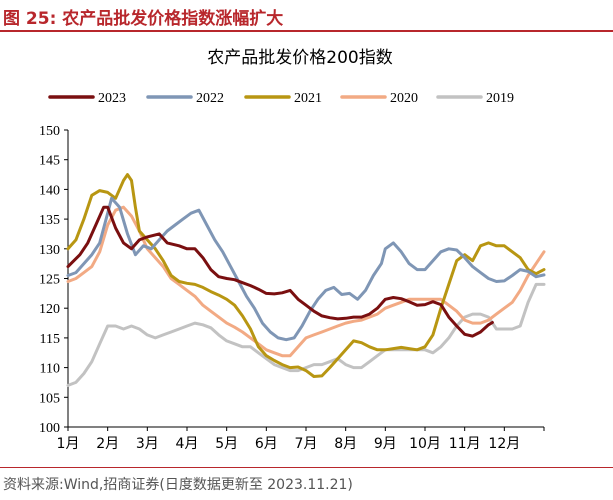 This screenshot has height=500, width=613. I want to click on y-tick-label: 120, so click(49, 309).